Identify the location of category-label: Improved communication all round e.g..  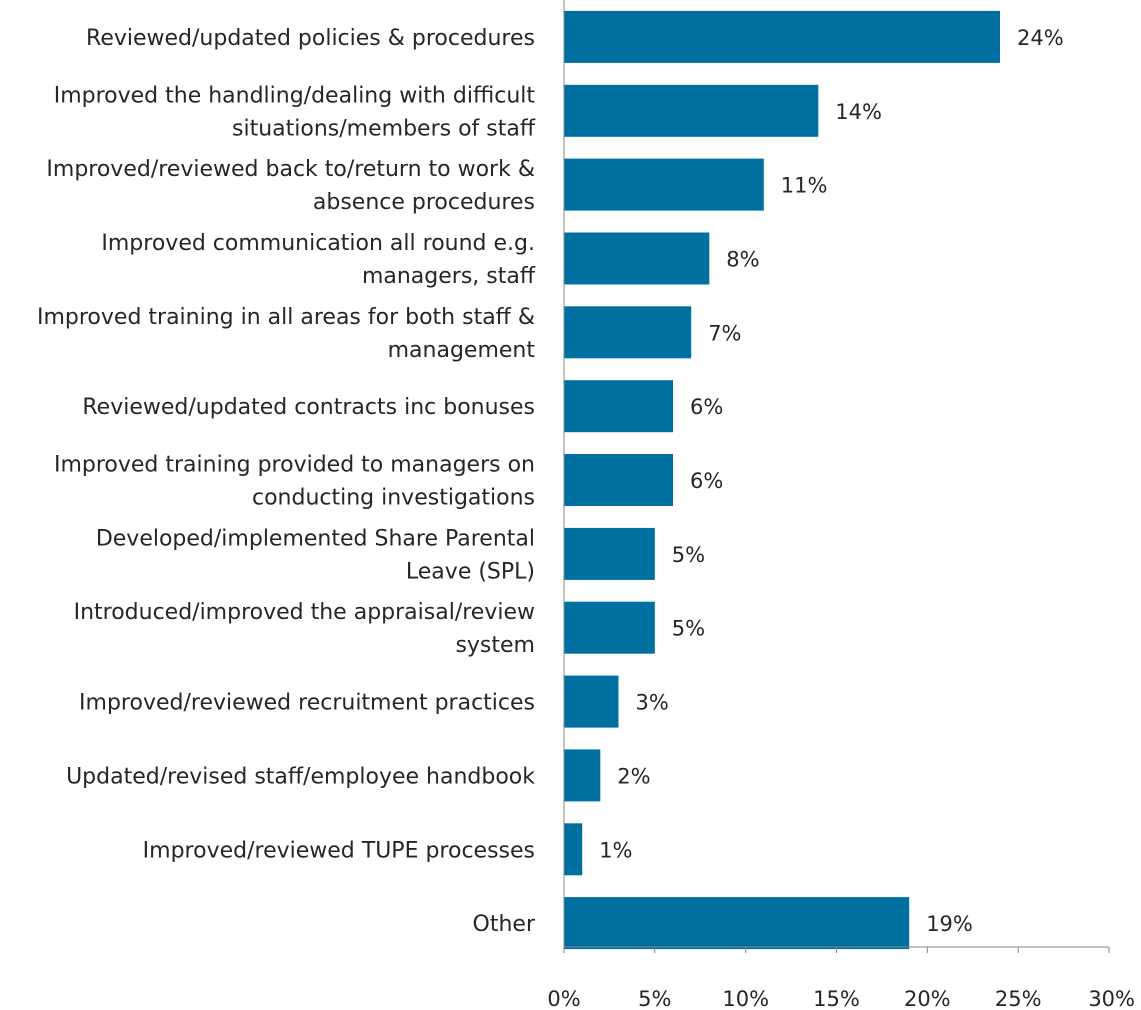
(318, 243).